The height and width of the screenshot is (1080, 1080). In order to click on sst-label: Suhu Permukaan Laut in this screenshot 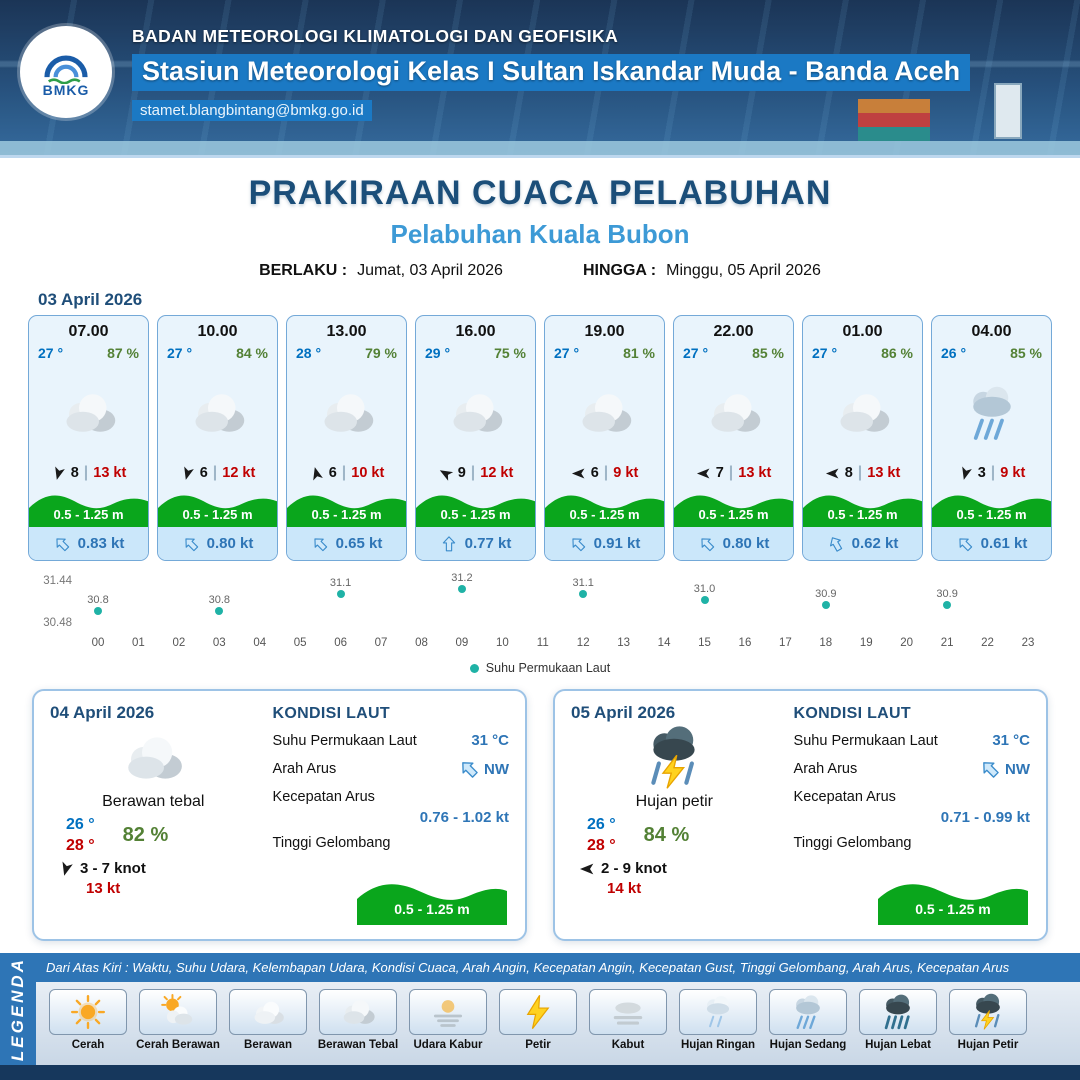, I will do `click(344, 740)`.